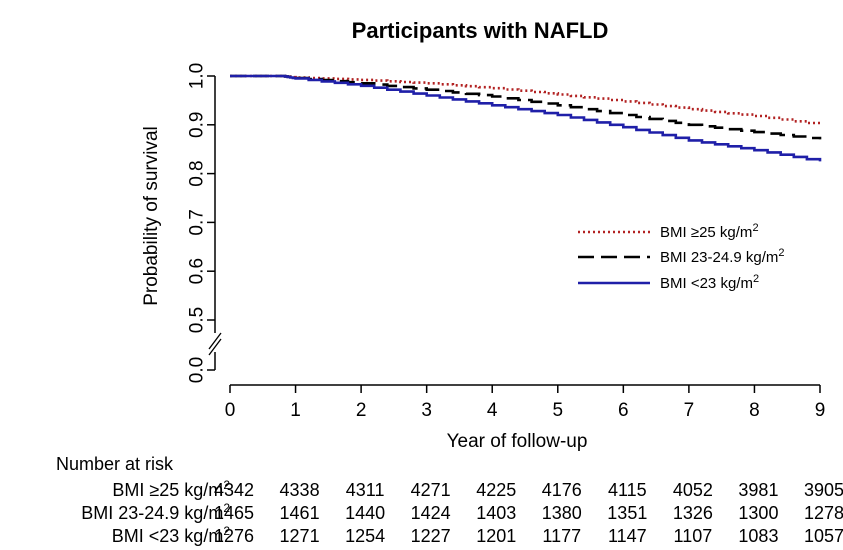  What do you see at coordinates (562, 490) in the screenshot?
I see `risk-cell: 4176` at bounding box center [562, 490].